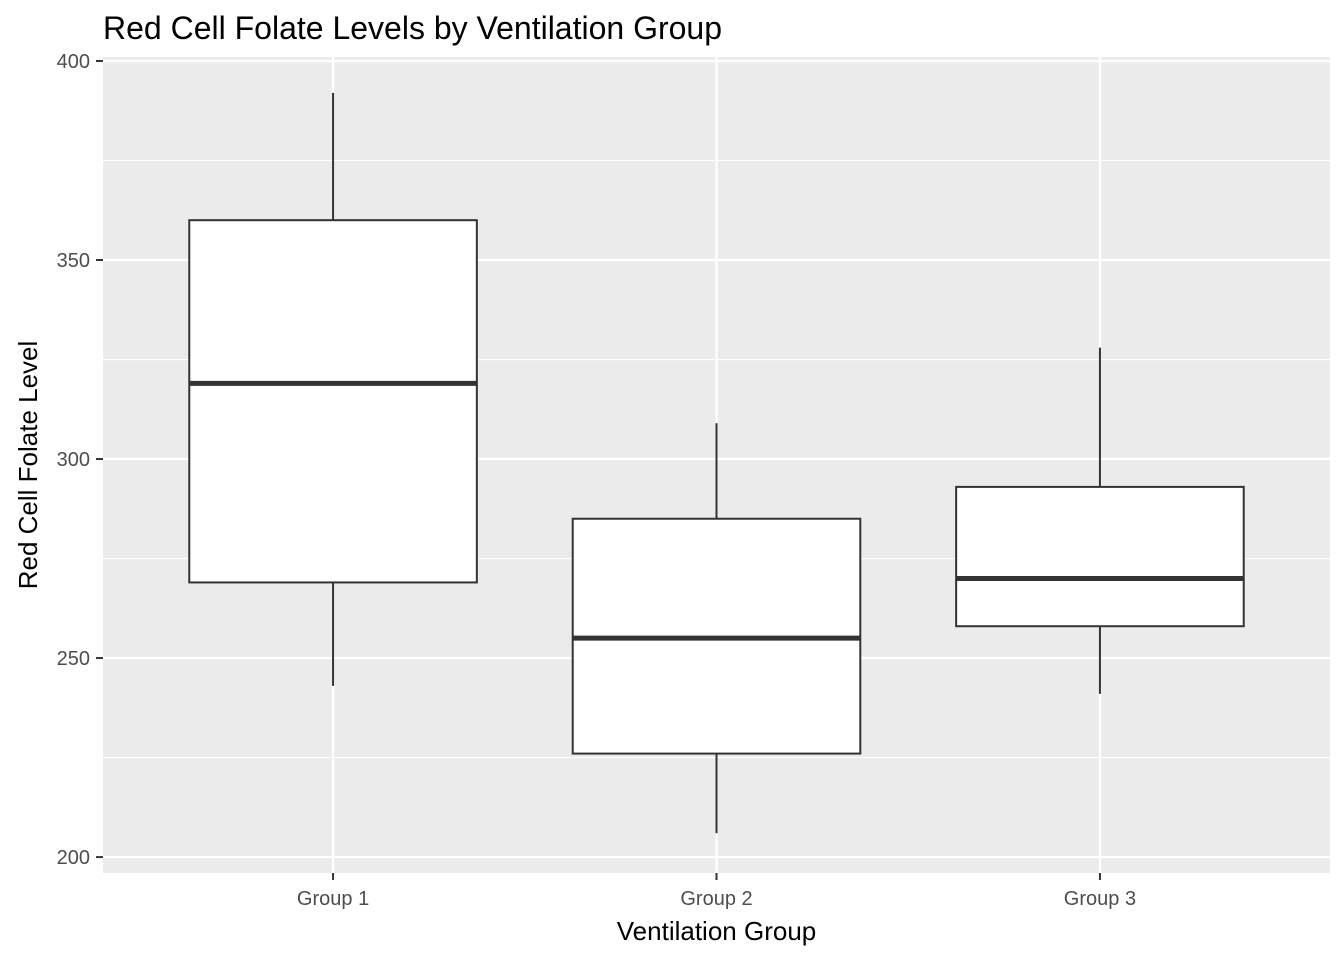  What do you see at coordinates (73, 261) in the screenshot?
I see `y-tick-label: 350` at bounding box center [73, 261].